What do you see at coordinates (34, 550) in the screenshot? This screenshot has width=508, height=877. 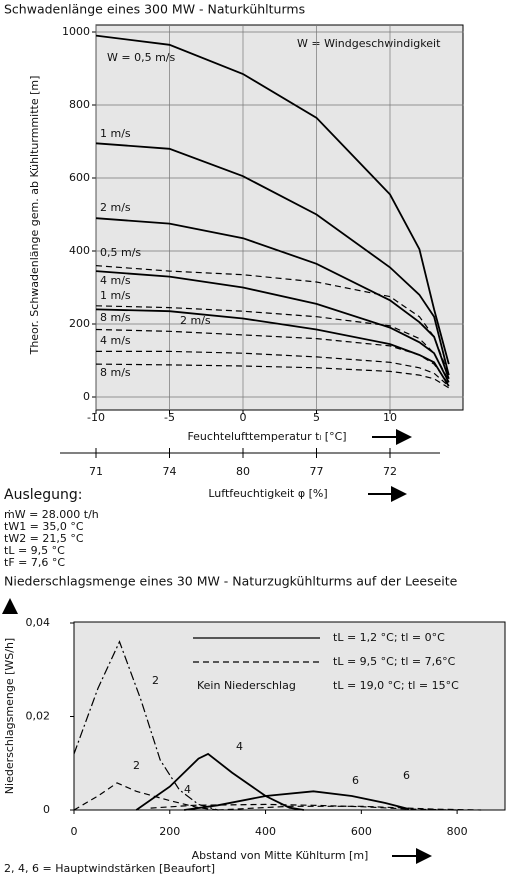 I see `design-line: tL = 9,5 °C` at bounding box center [34, 550].